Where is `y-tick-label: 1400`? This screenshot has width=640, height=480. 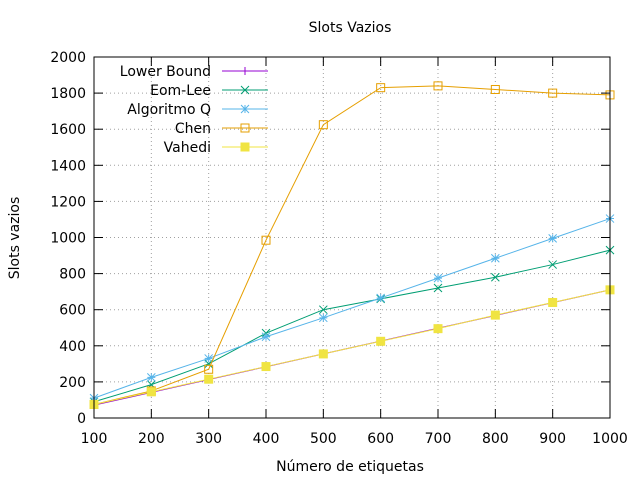
y-tick-label: 1400 is located at coordinates (68, 166).